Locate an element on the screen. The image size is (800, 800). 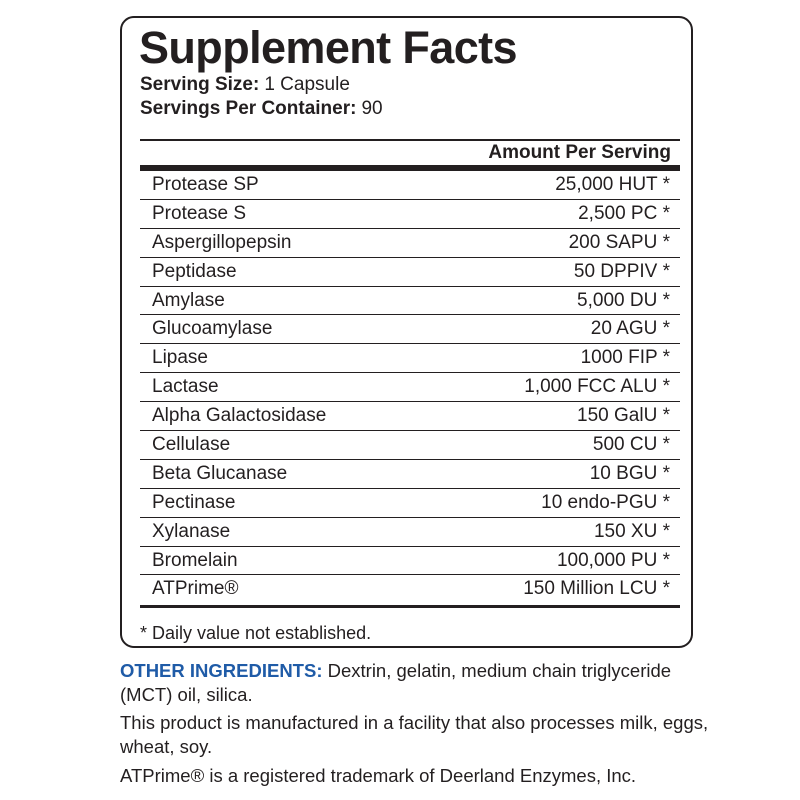
table-row: Glucoamylase 20 AGU * is located at coordinates (410, 330).